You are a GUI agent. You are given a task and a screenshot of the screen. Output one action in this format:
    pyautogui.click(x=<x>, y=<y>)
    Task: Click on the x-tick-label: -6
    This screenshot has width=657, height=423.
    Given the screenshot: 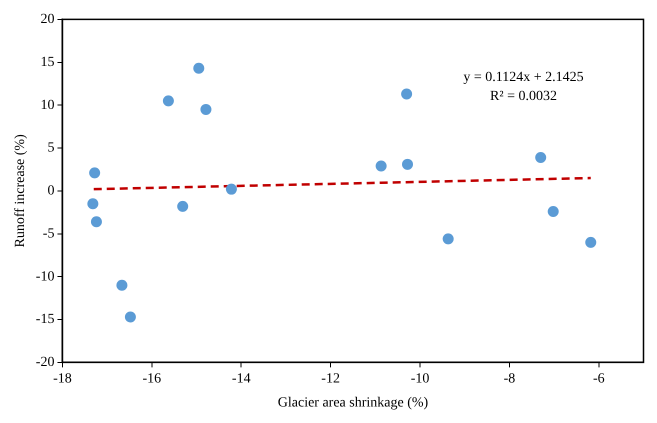 What is the action you would take?
    pyautogui.click(x=598, y=378)
    